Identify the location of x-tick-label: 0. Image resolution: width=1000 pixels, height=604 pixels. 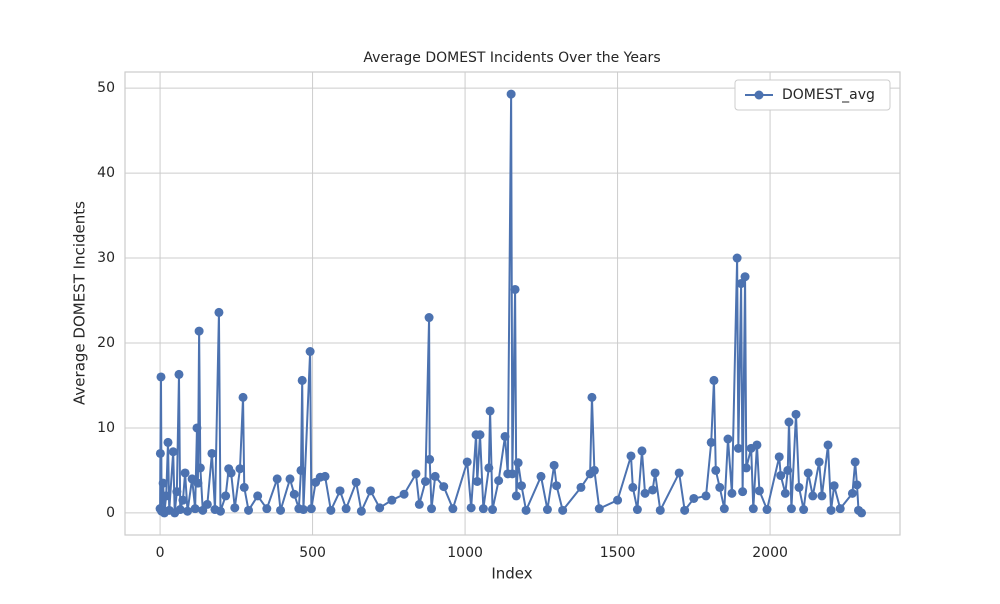
(160, 553).